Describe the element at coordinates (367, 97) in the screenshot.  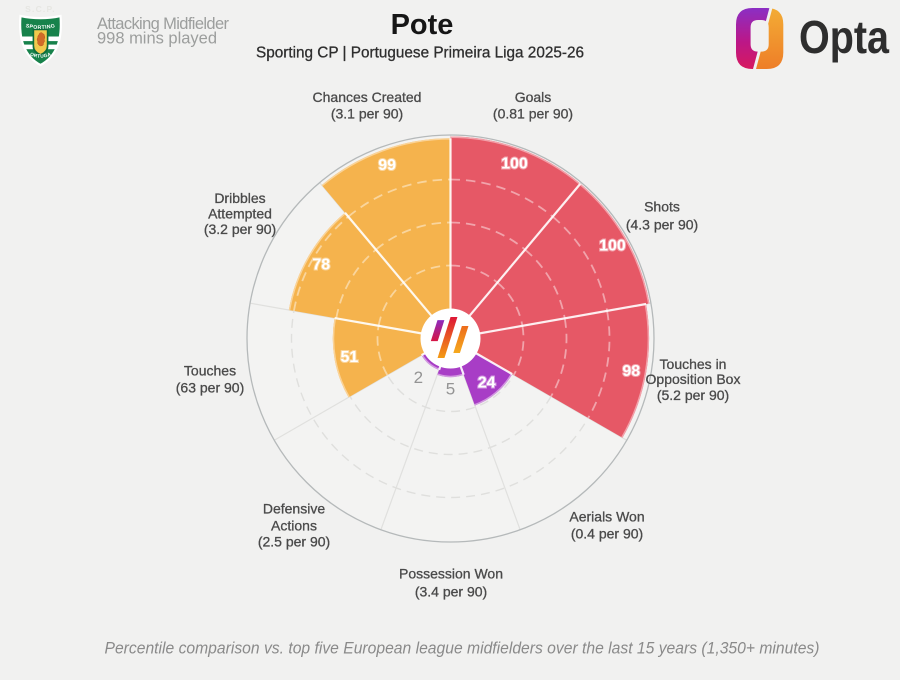
I see `svg-text: Chances Created` at that location.